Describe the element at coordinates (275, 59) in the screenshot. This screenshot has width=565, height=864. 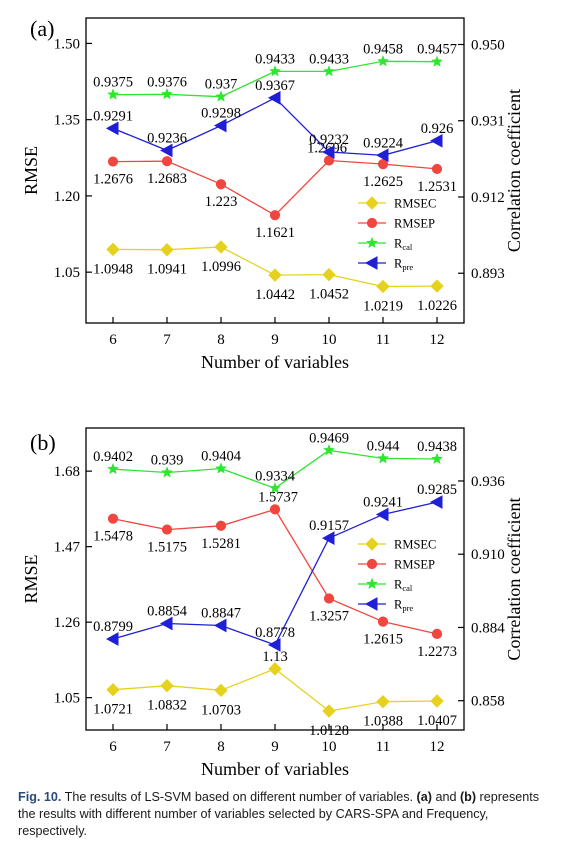
I see `data-label-rcal-a: 0.9433` at that location.